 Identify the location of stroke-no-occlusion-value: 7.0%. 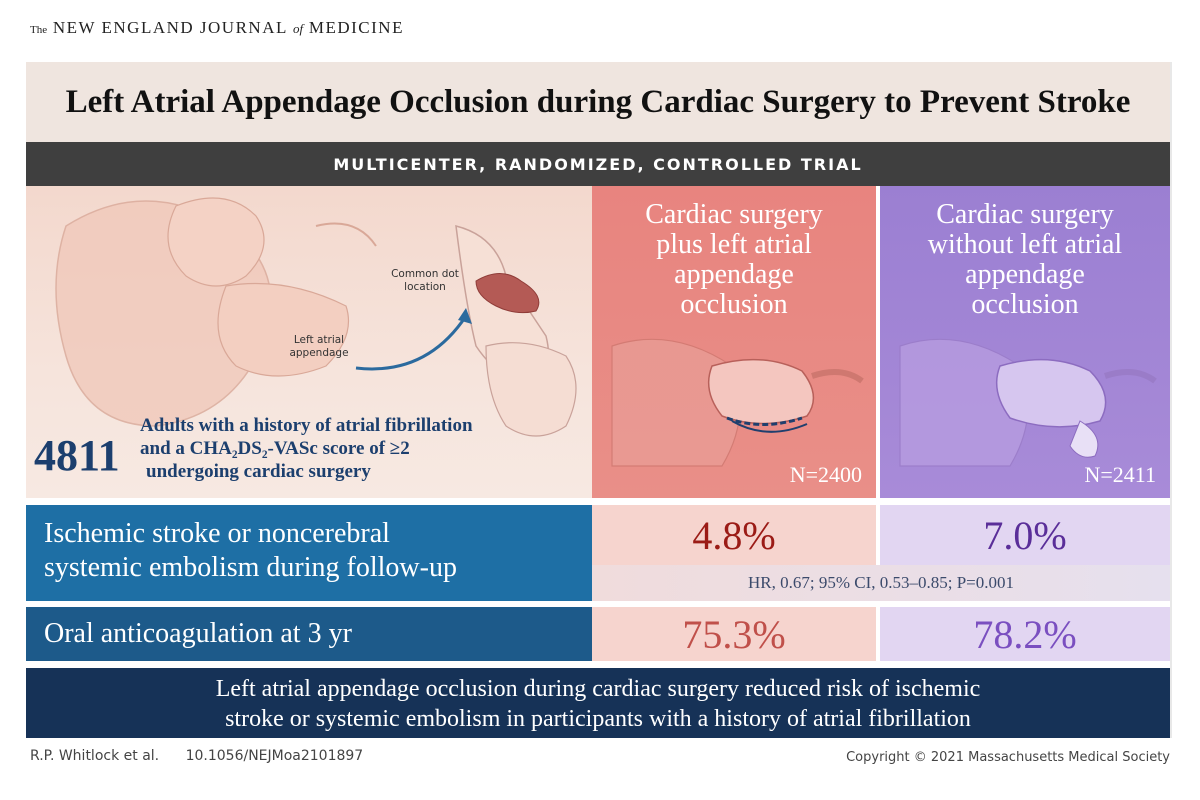
(1025, 535).